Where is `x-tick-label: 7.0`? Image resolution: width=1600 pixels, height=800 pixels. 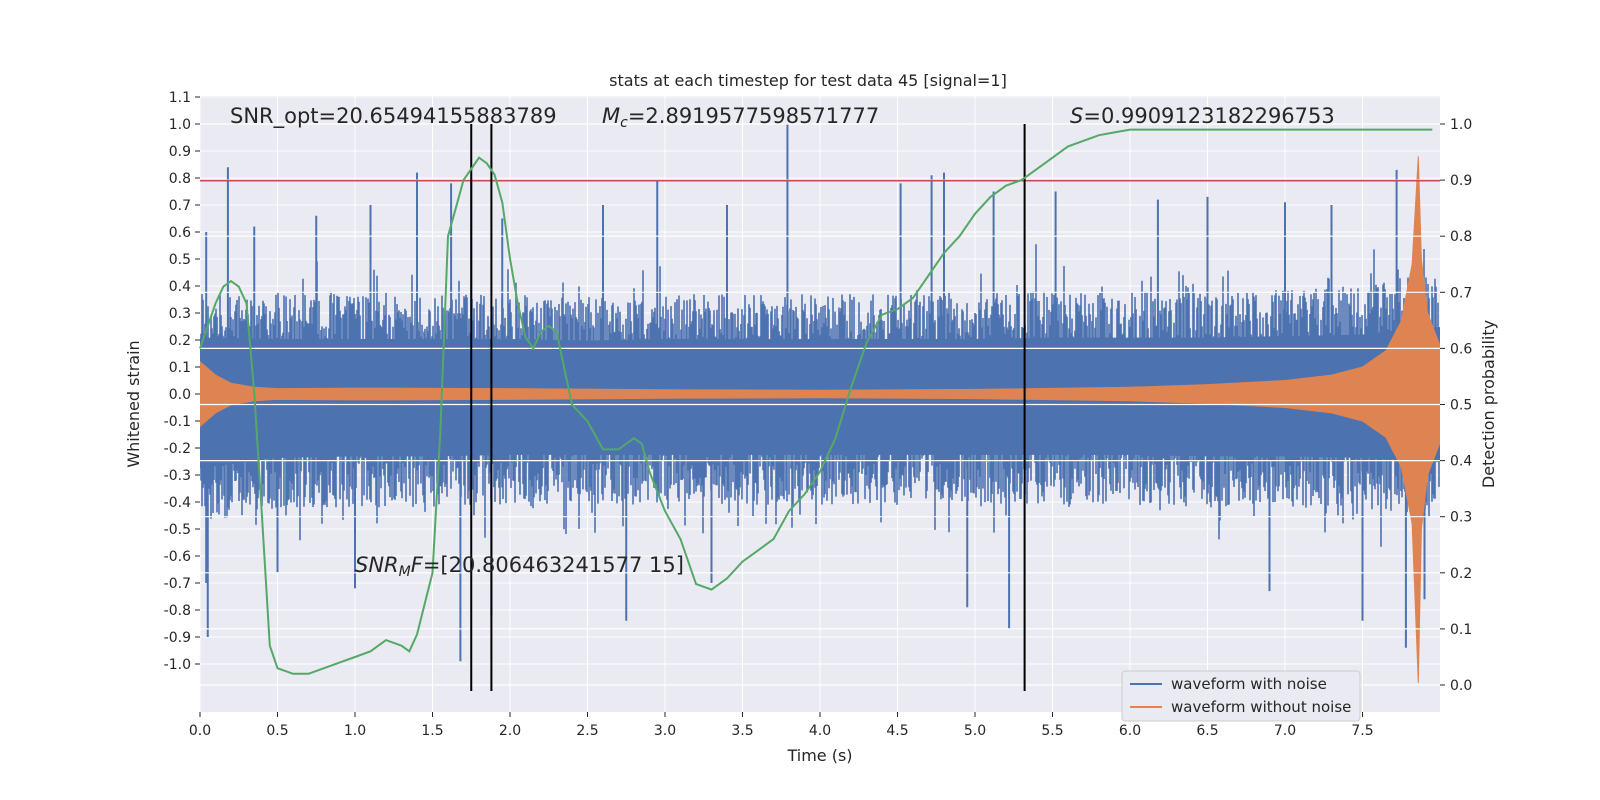
x-tick-label: 7.0 is located at coordinates (1285, 731).